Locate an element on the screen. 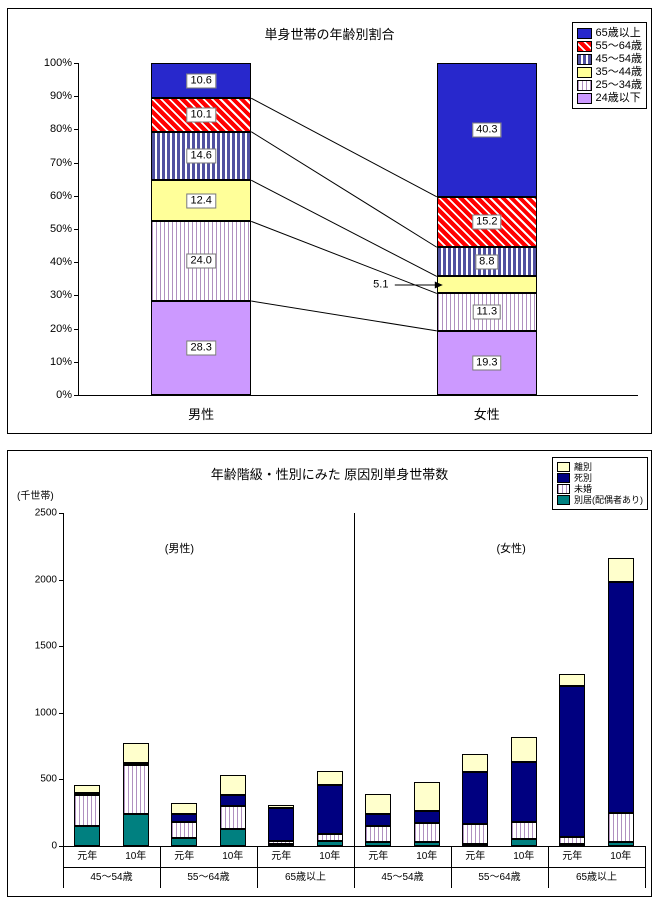 This screenshot has height=903, width=658. segment-value-label: 12.4 is located at coordinates (201, 201).